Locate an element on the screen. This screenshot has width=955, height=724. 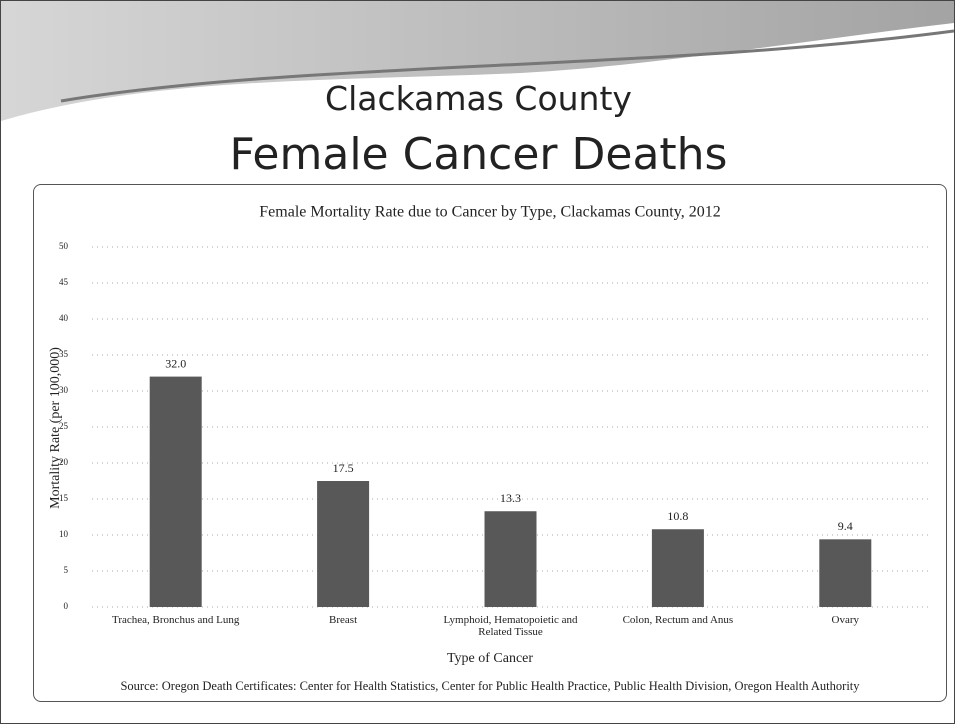
x-tick-label: Breast is located at coordinates (343, 620).